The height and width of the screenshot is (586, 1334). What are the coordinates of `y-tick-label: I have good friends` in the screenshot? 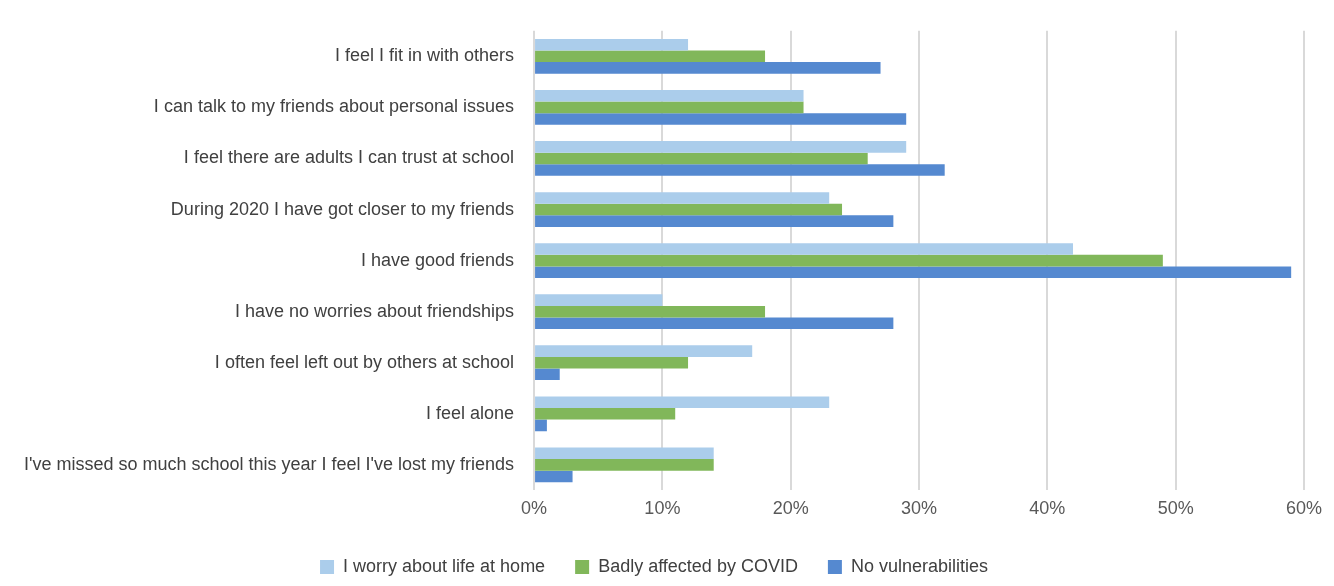 It's located at (437, 259).